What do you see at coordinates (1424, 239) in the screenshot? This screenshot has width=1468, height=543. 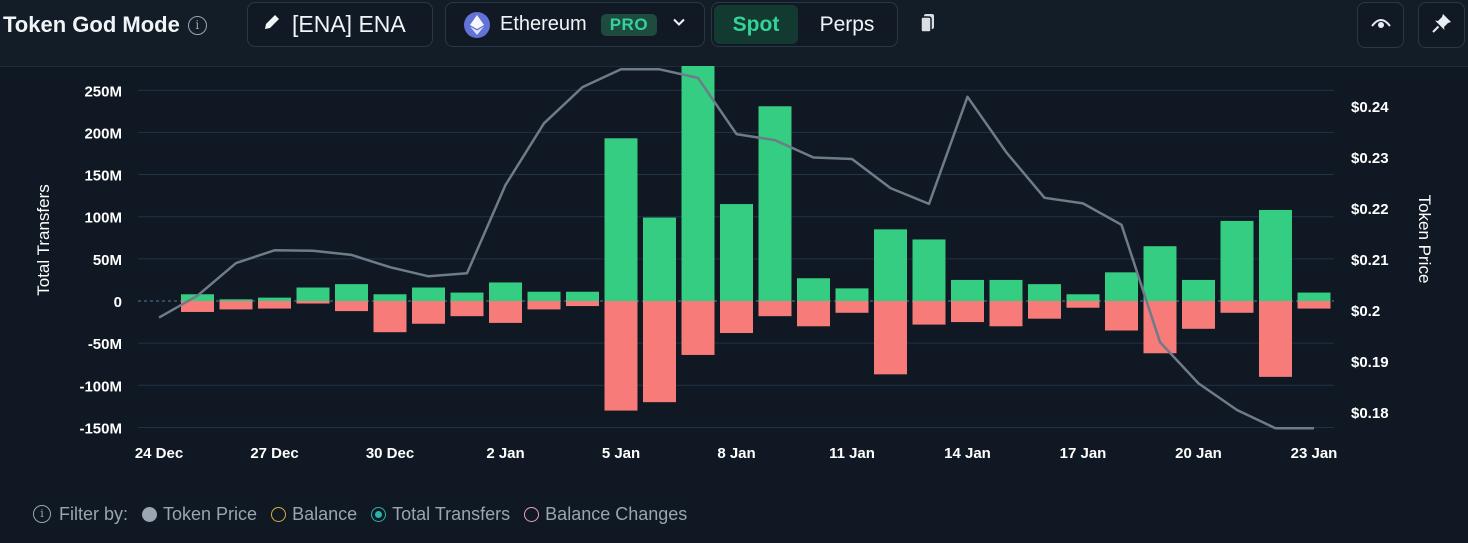 I see `y-axis-label-right: Token Price` at bounding box center [1424, 239].